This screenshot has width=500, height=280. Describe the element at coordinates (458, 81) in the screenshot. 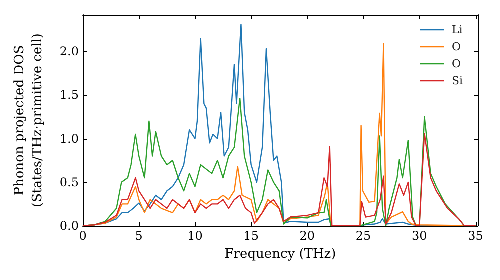

I see `legend-label: Si` at that location.